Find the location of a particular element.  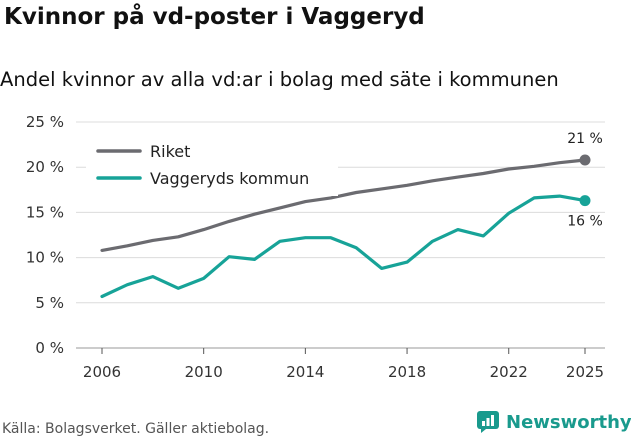

x-tick-label: 2018 is located at coordinates (407, 372).